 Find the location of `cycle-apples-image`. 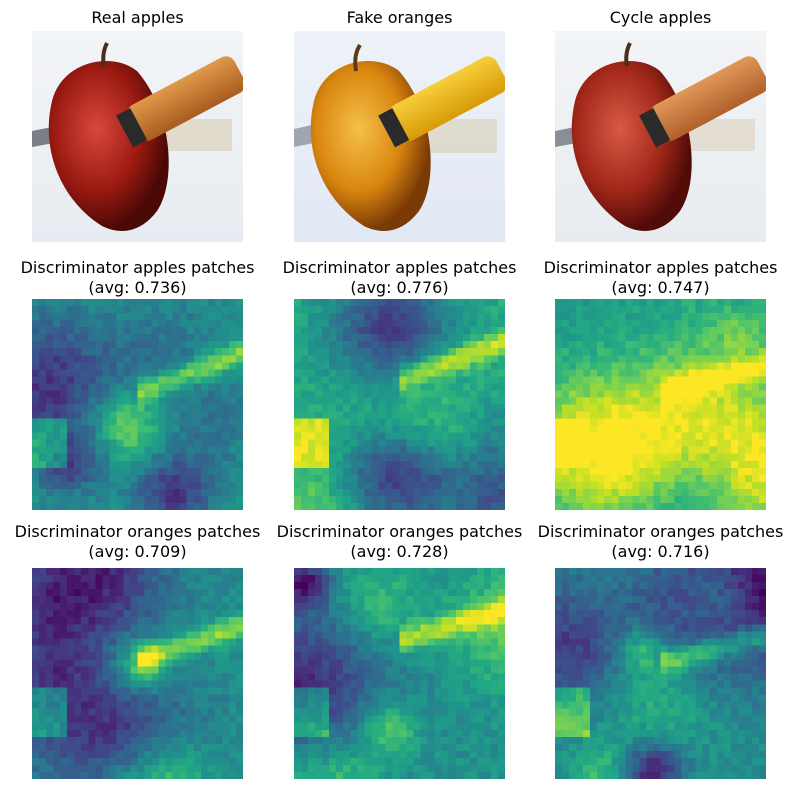

cycle-apples-image is located at coordinates (660, 136).